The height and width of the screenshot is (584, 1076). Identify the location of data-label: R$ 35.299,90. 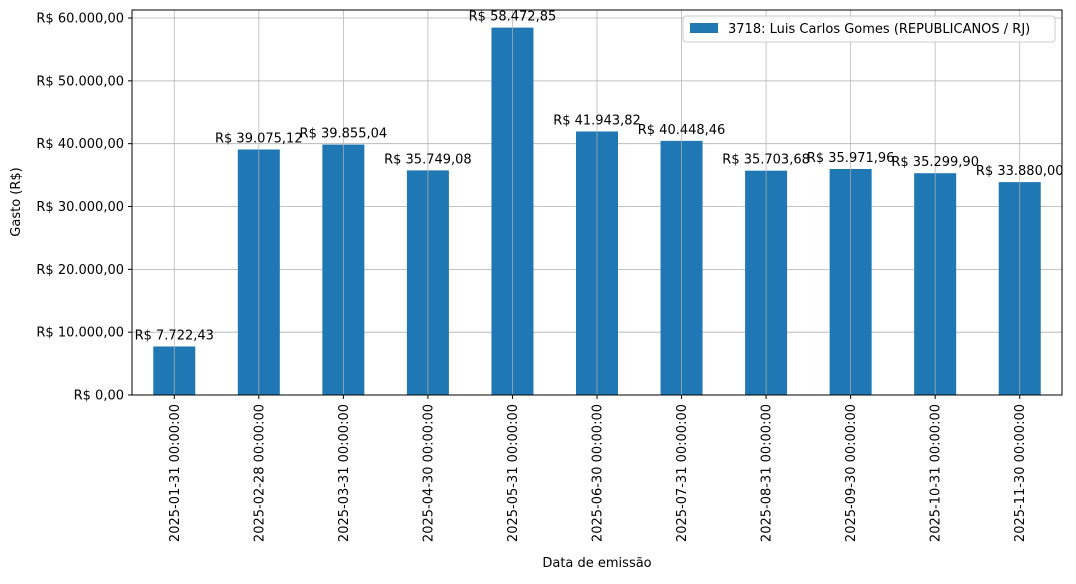
(935, 162).